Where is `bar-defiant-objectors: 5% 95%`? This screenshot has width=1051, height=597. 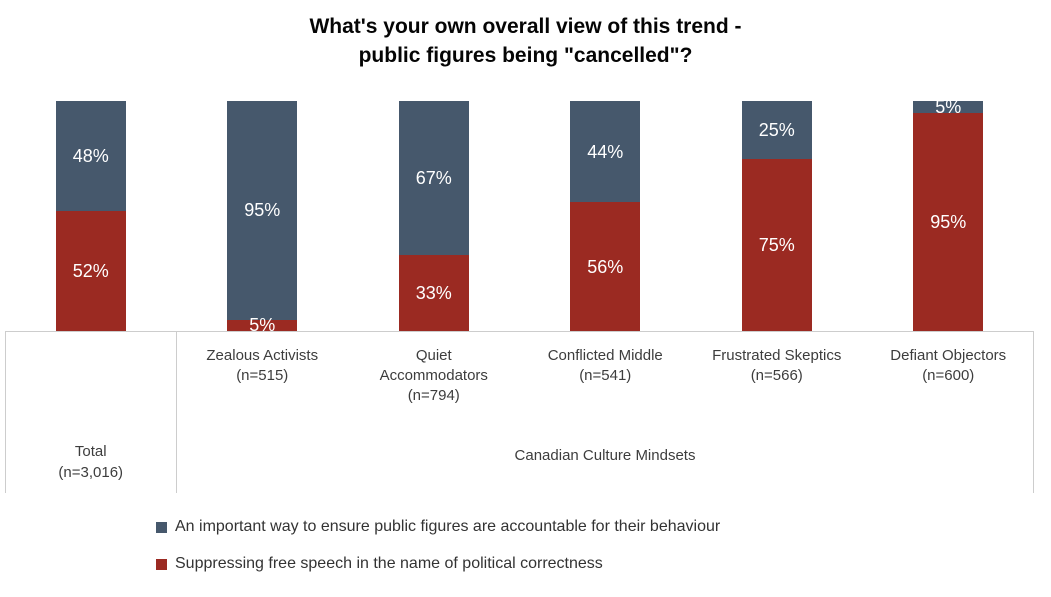
bar-defiant-objectors: 5% 95% is located at coordinates (948, 213).